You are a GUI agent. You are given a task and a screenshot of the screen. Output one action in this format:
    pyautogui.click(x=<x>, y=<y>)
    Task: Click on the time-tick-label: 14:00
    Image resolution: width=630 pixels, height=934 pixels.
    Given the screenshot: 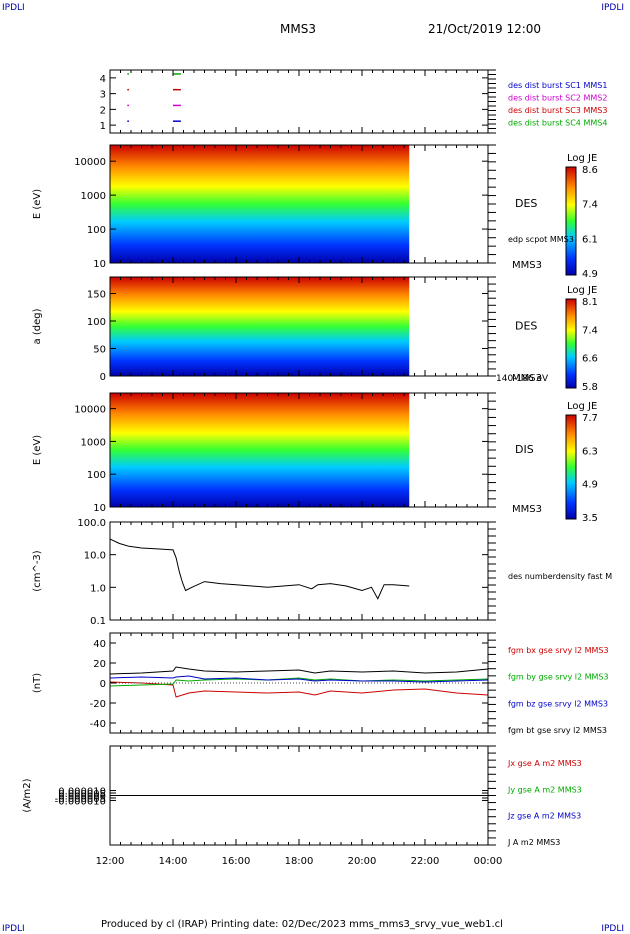 What is the action you would take?
    pyautogui.click(x=173, y=861)
    